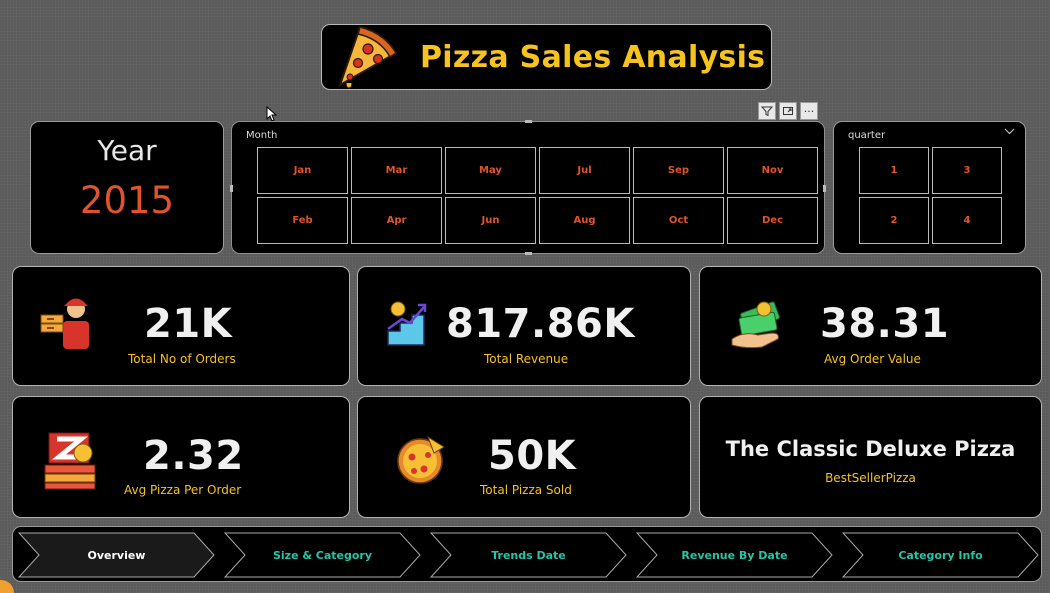 Image resolution: width=1050 pixels, height=593 pixels. Describe the element at coordinates (593, 57) in the screenshot. I see `page-title: Pizza Sales Analysis` at that location.